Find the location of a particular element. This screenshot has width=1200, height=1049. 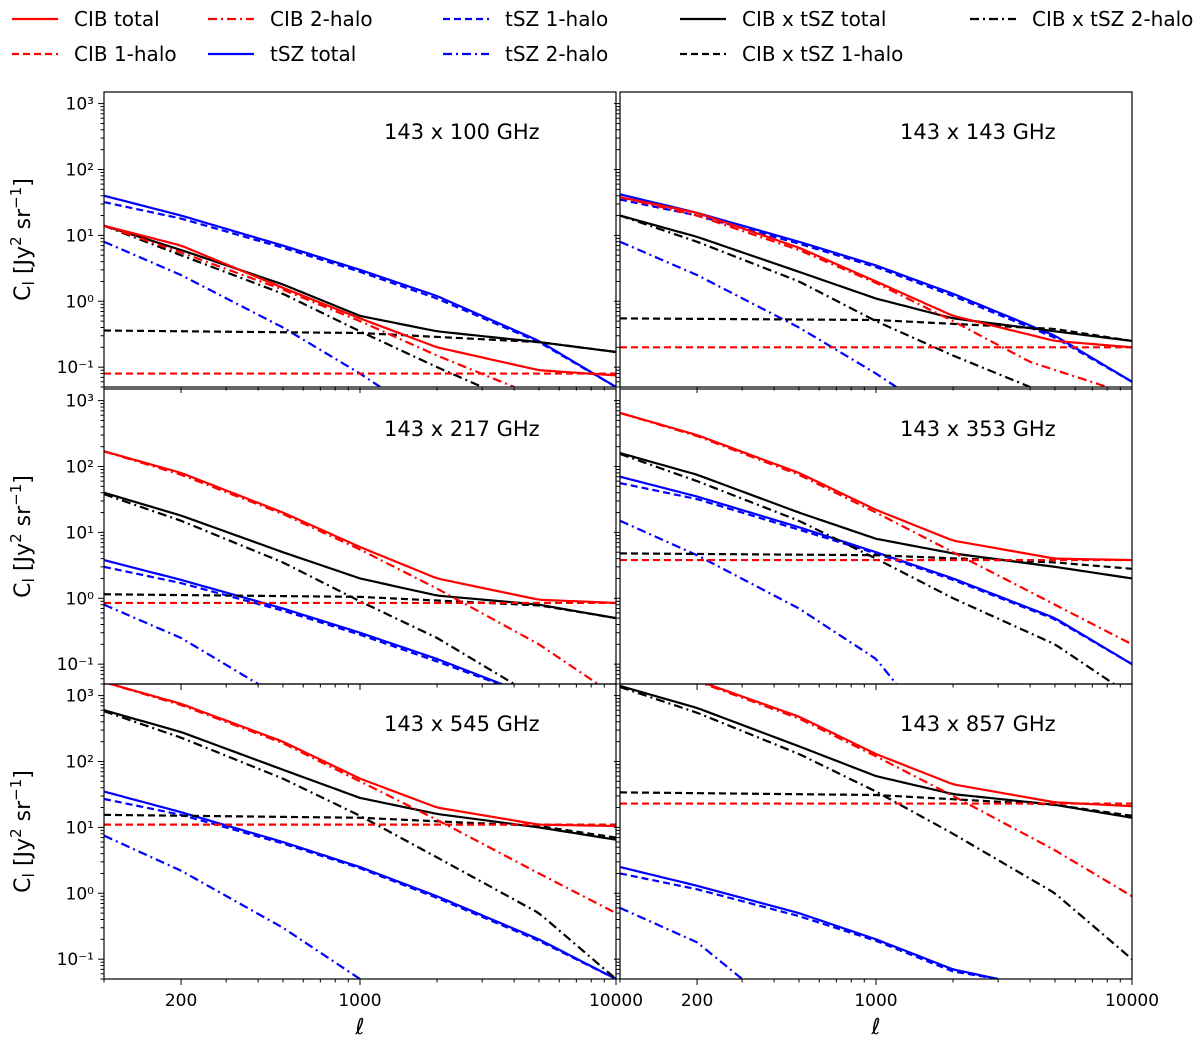

legend-entry-tsz_total: tSZ total is located at coordinates (282, 54).